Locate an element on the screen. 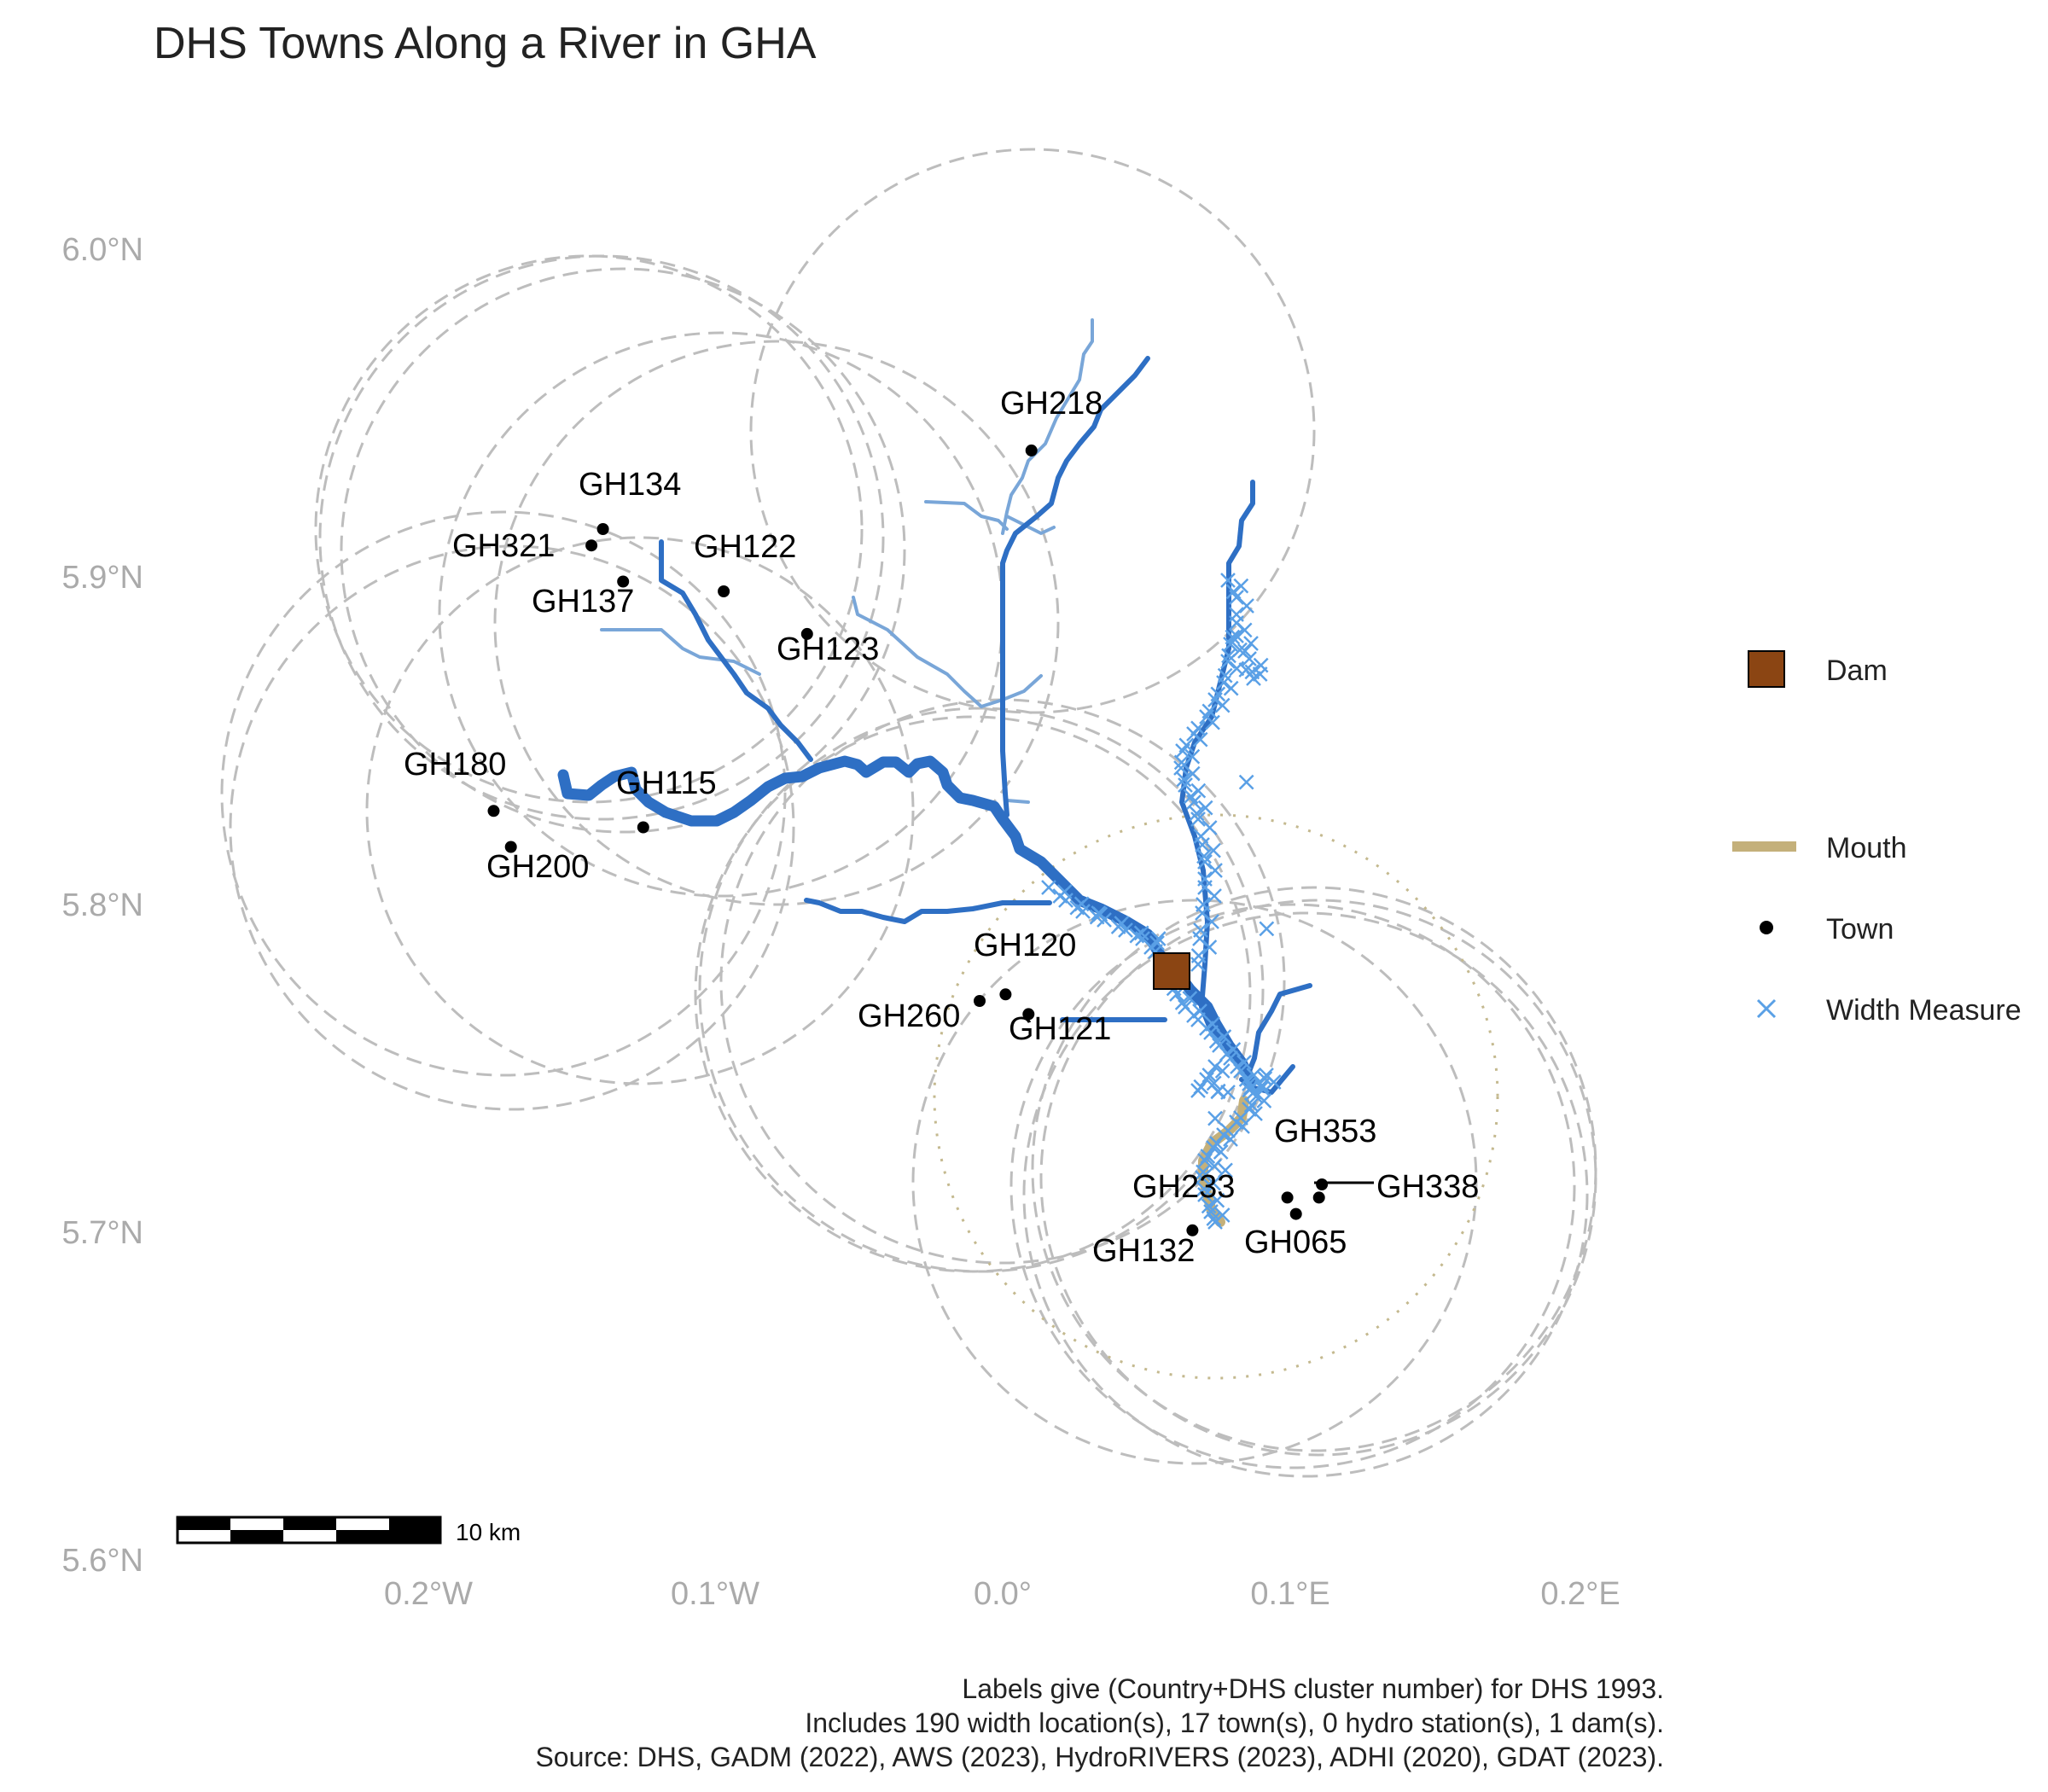  town-point-gh137 is located at coordinates (623, 581).